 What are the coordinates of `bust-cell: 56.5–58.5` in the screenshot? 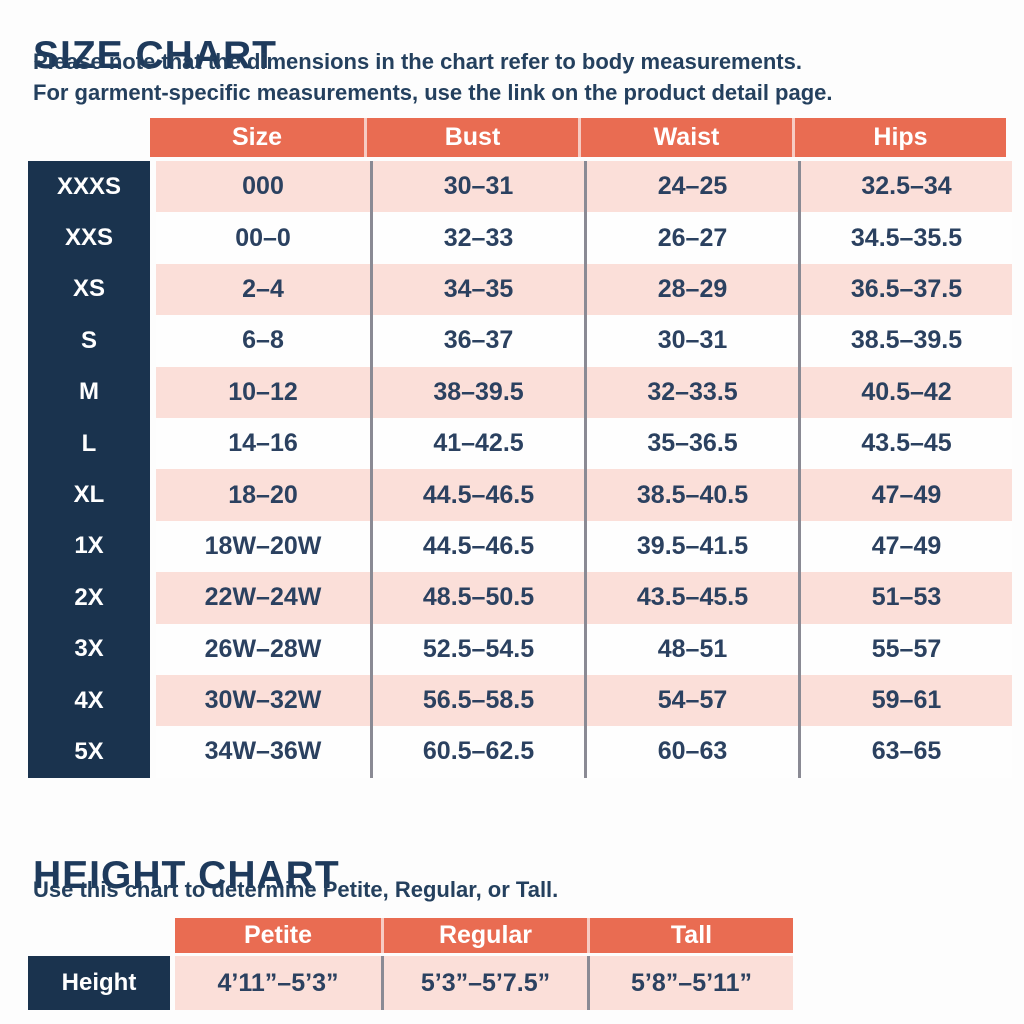 It's located at (477, 700).